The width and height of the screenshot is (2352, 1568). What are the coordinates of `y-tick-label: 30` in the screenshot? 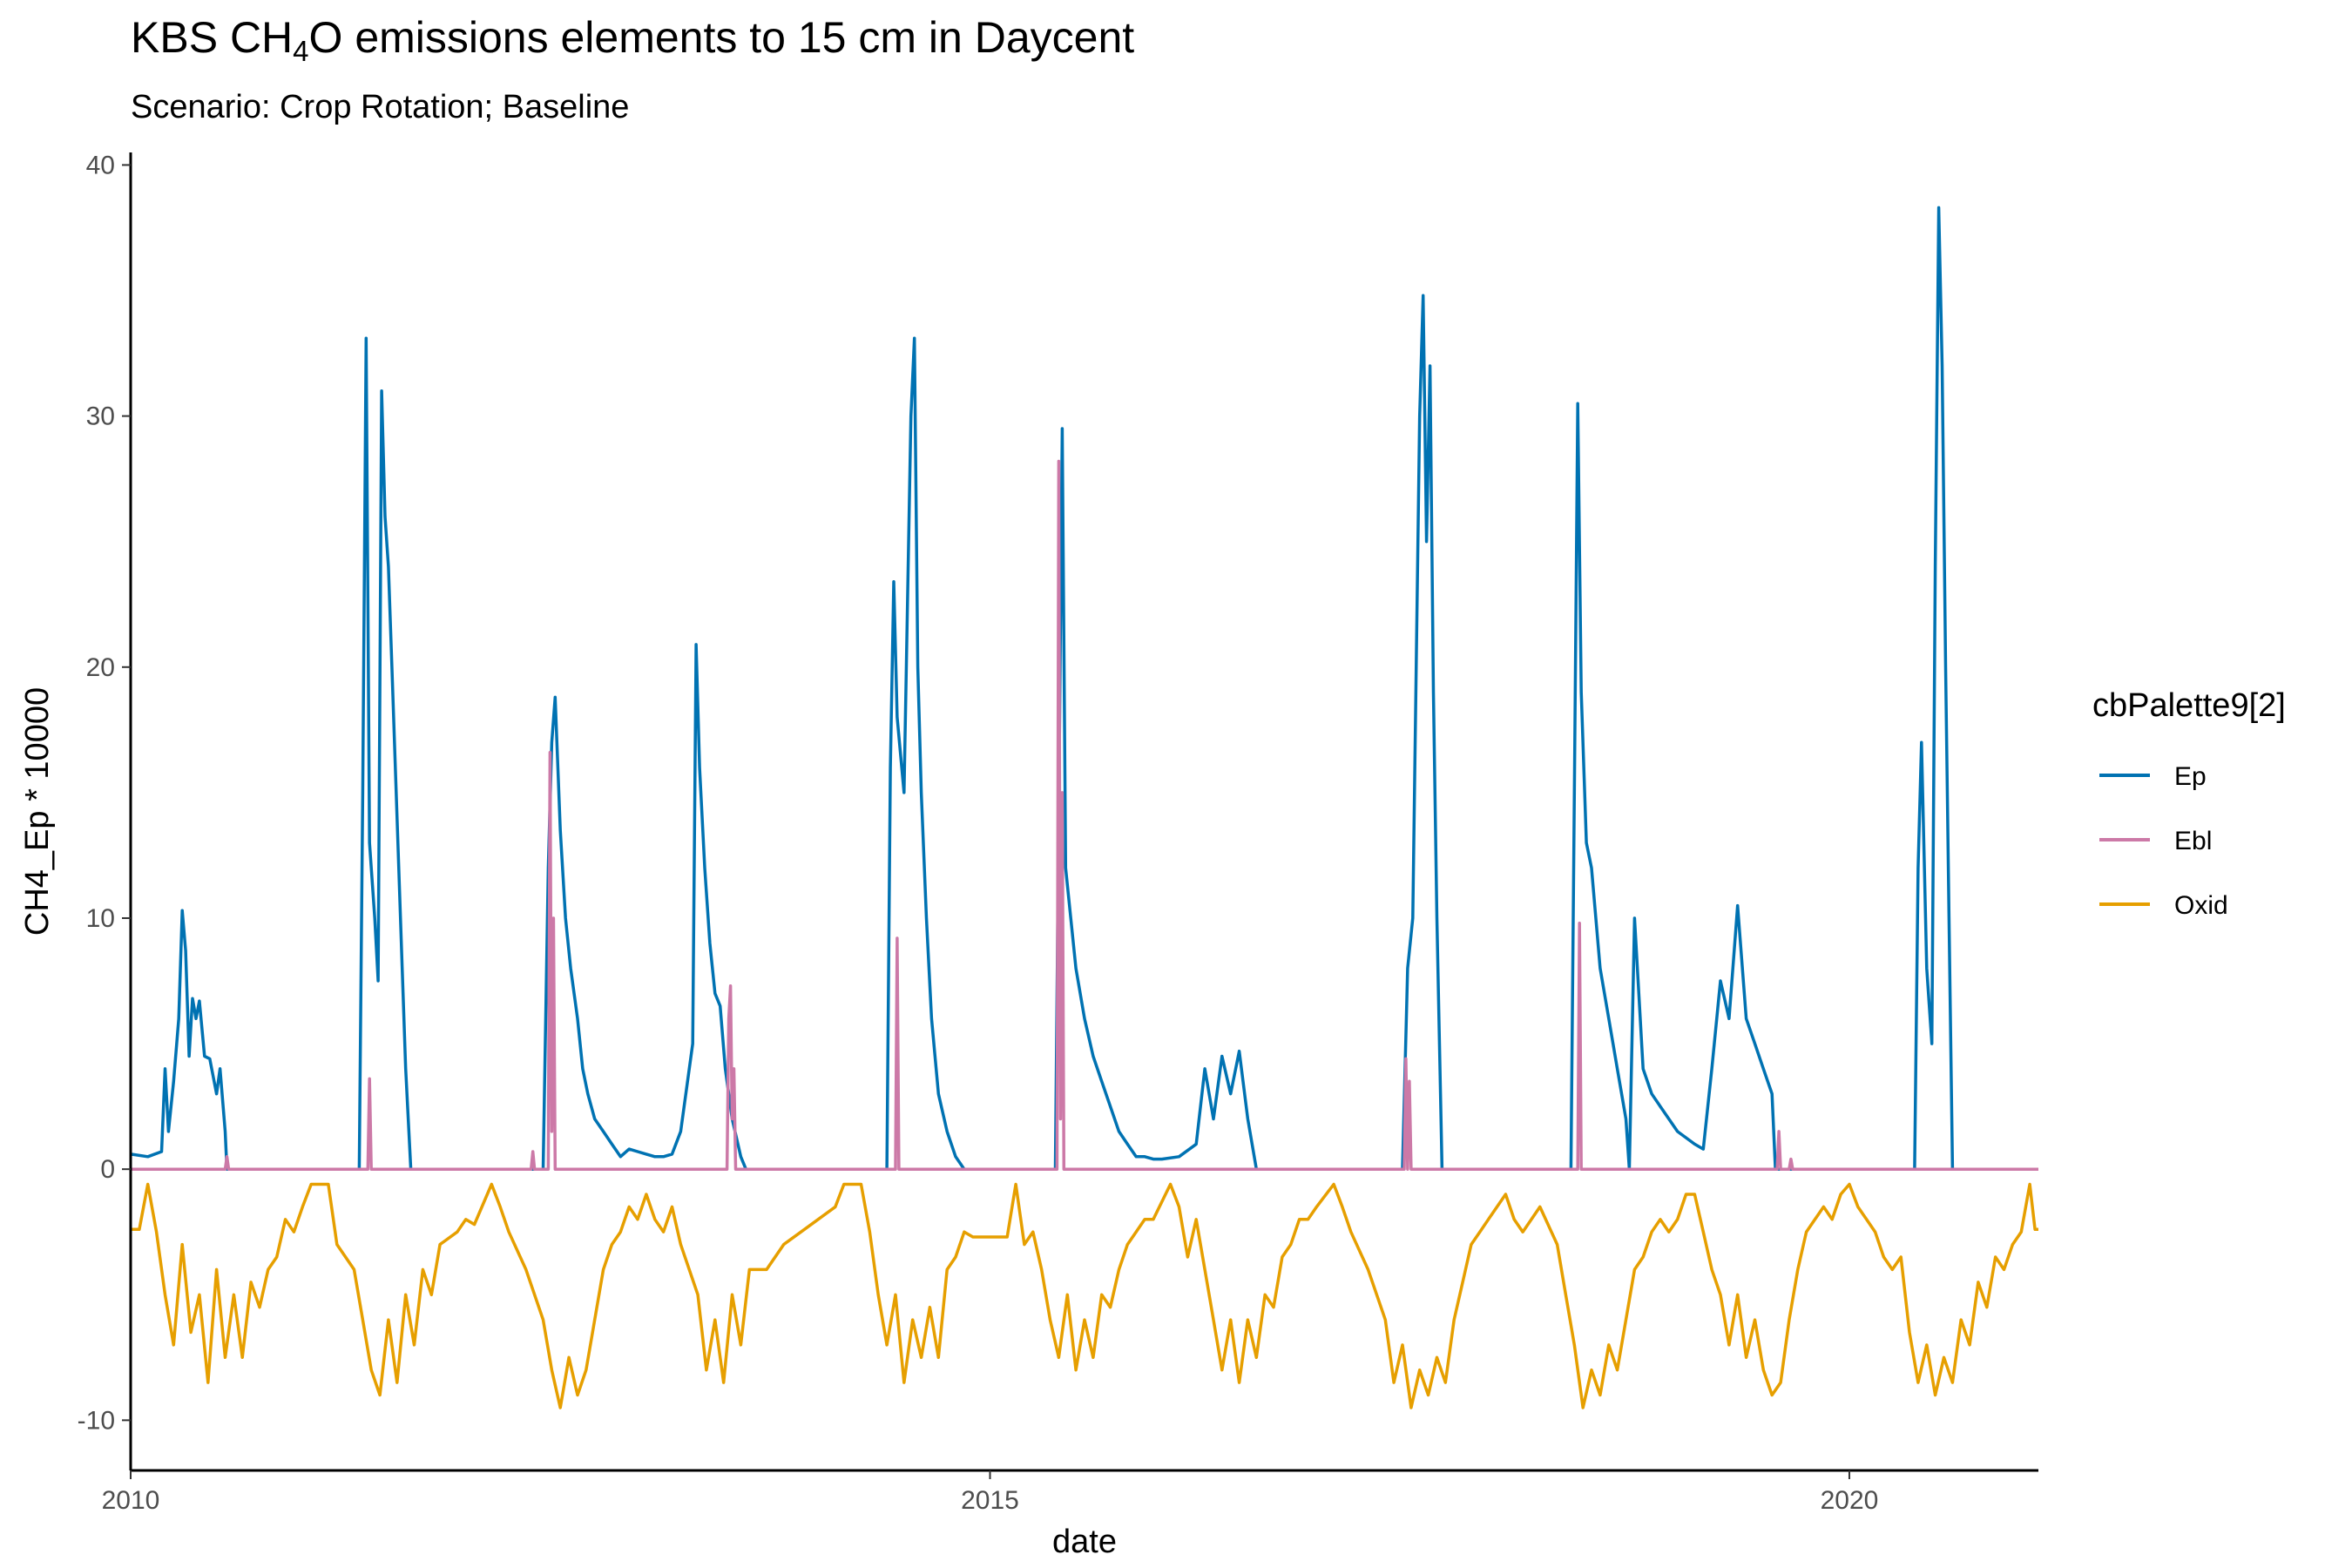 It's located at (101, 416).